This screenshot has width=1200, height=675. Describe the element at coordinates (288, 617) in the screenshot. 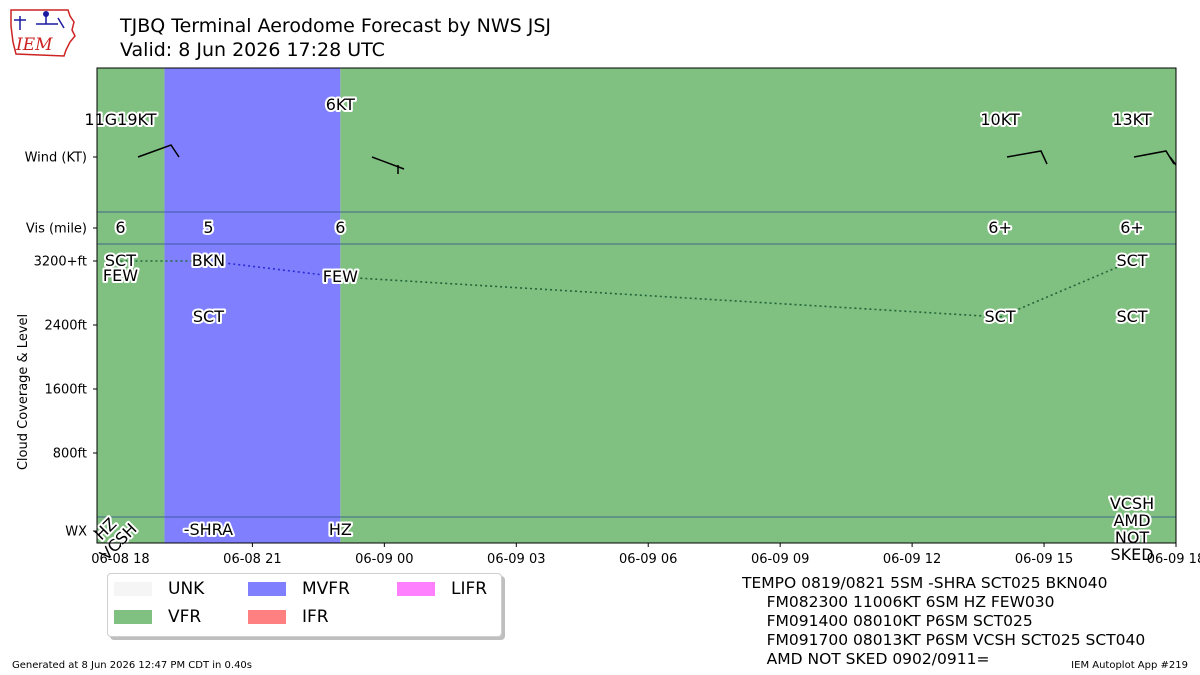

I see `legend-item-ifr: IFR` at that location.